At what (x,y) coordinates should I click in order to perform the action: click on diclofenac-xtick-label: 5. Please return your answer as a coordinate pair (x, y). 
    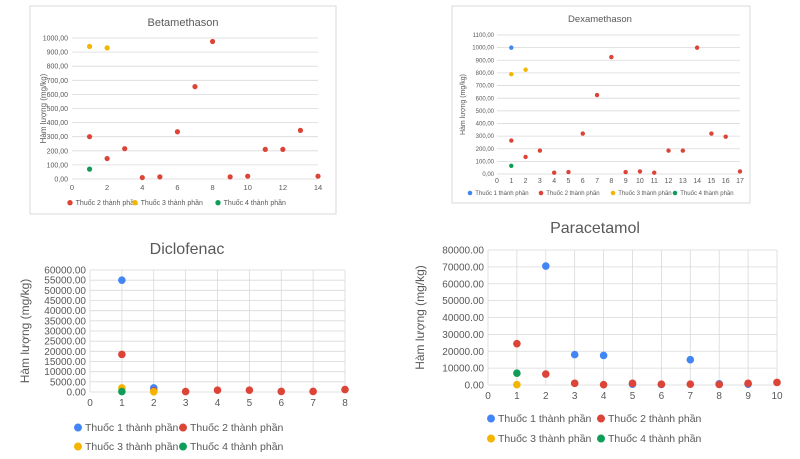
    Looking at the image, I should click on (250, 403).